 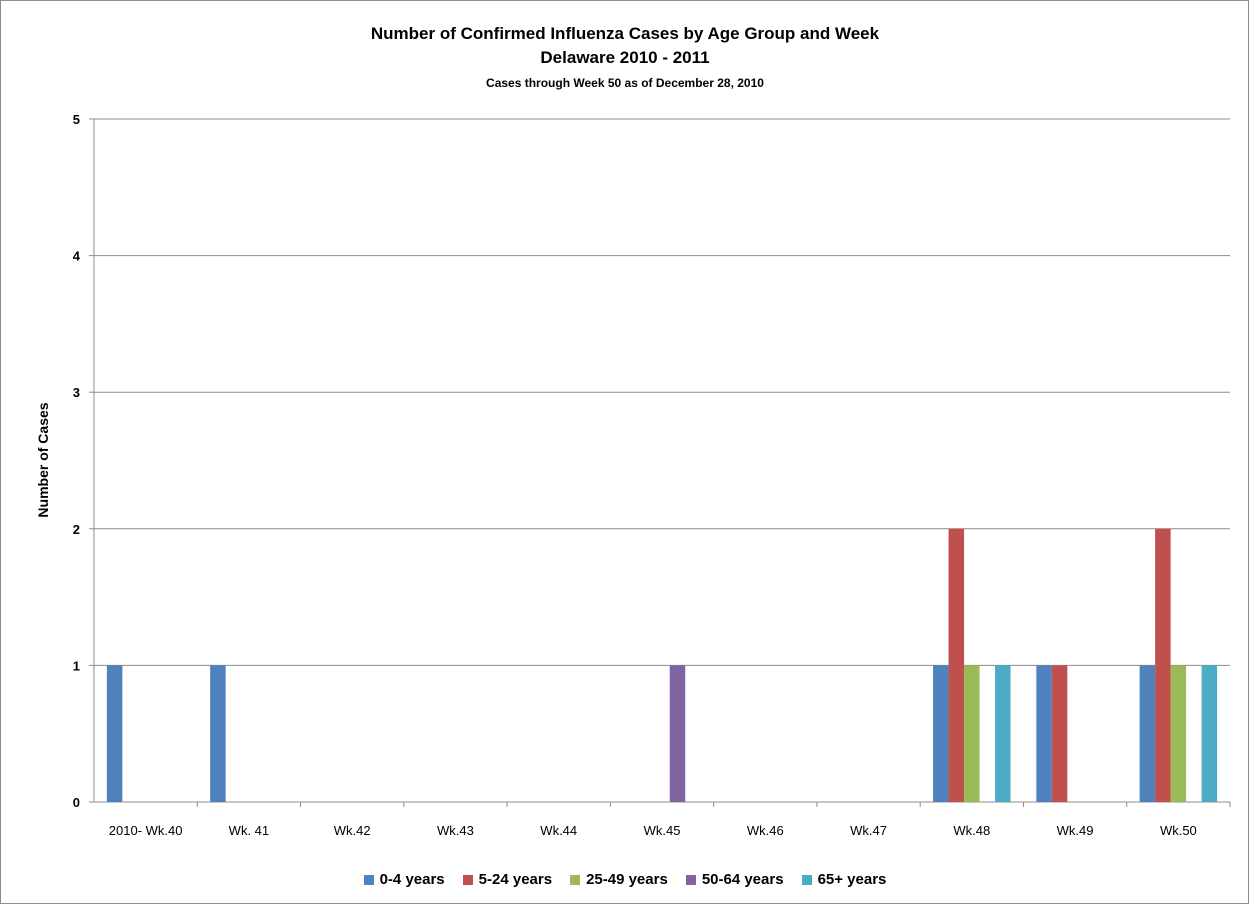 I want to click on chart-subtitle: Delaware 2010 - 2011, so click(x=625, y=57).